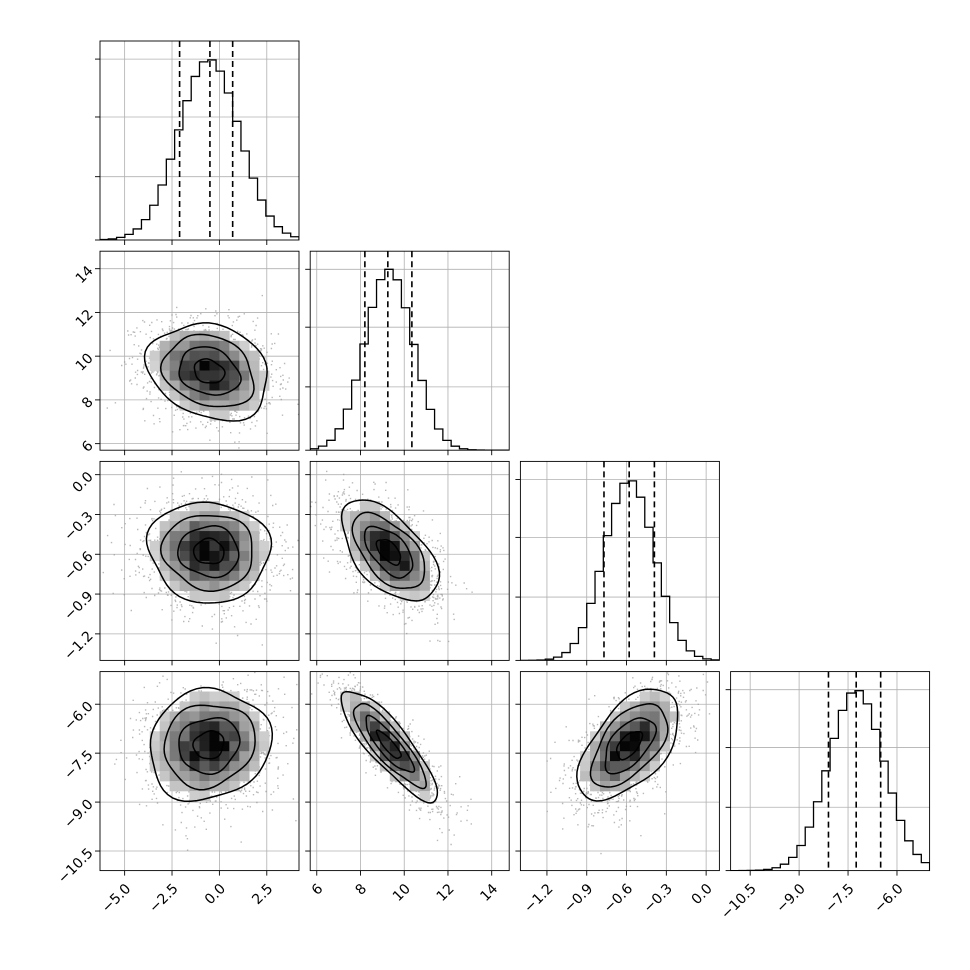  Describe the element at coordinates (85, 319) in the screenshot. I see `y-tick-label: 12` at that location.